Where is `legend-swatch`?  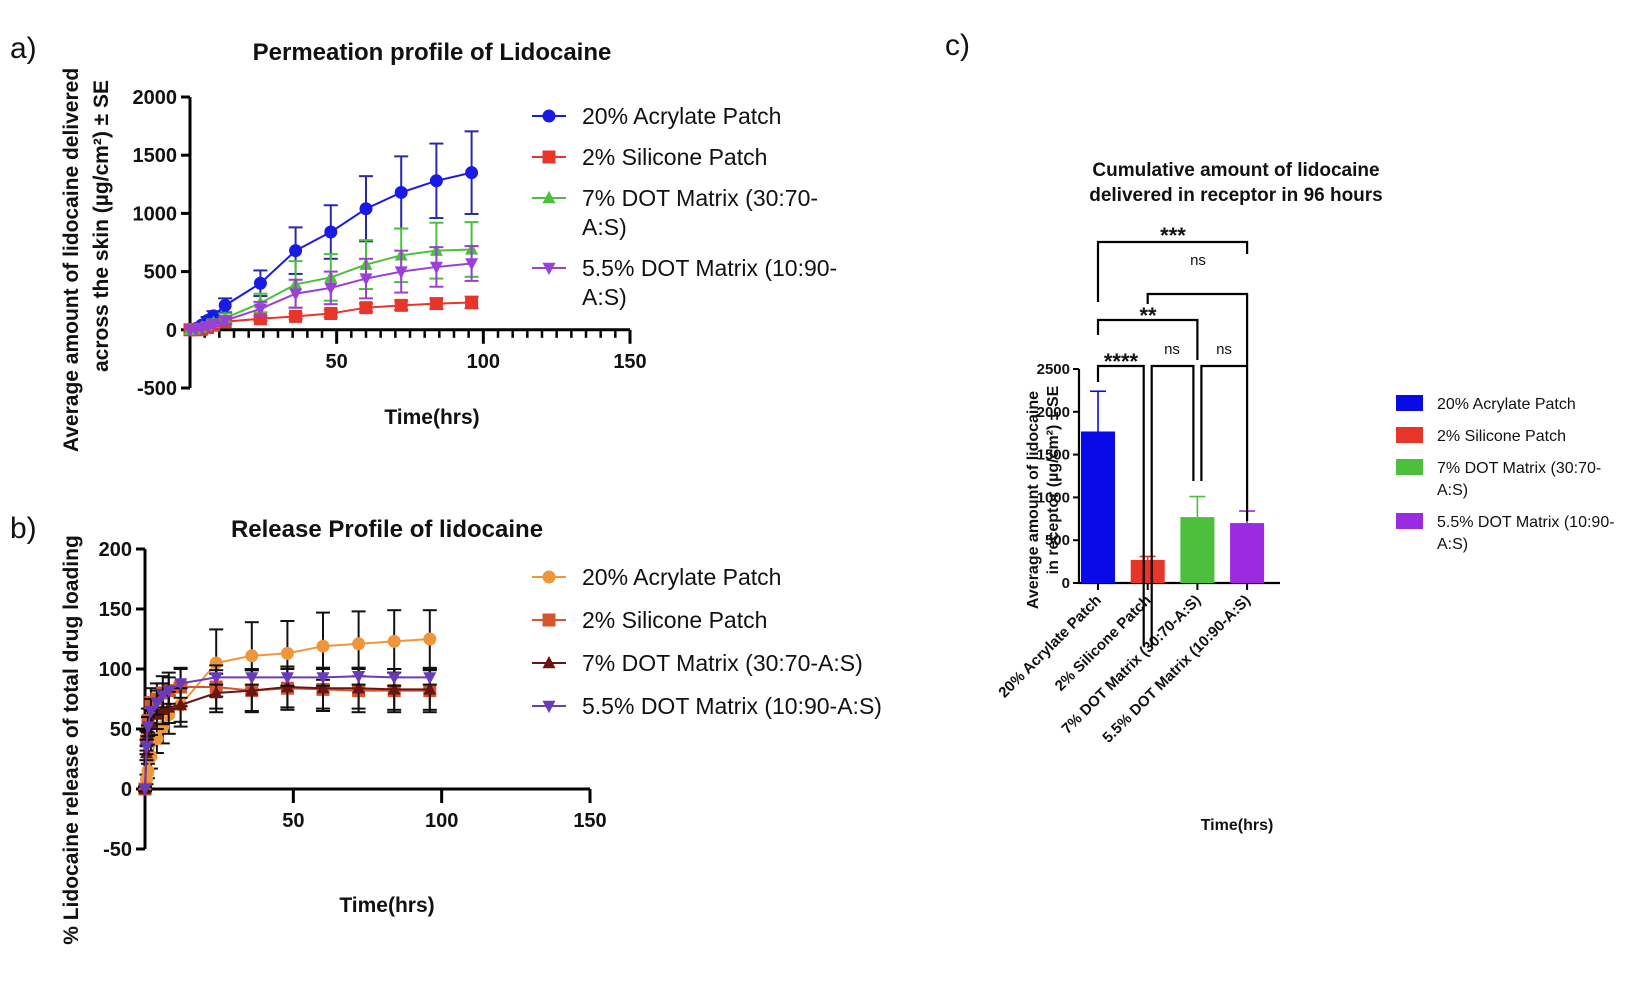
legend-swatch is located at coordinates (1409, 521).